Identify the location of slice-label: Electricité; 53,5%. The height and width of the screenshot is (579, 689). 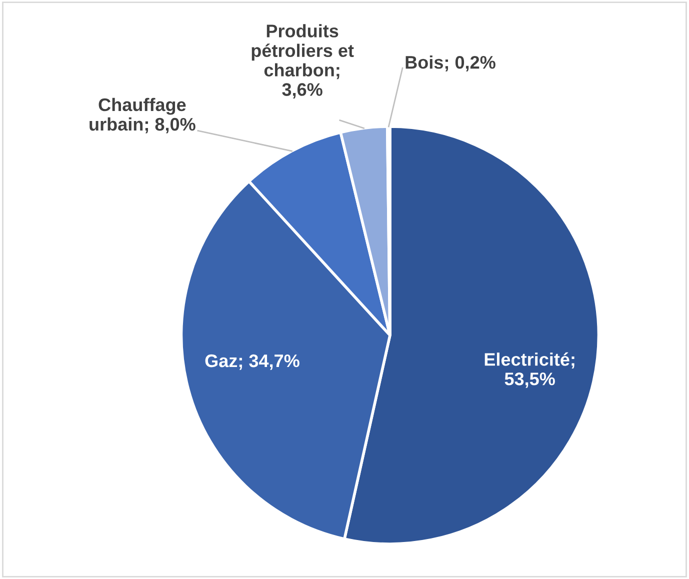
(529, 370).